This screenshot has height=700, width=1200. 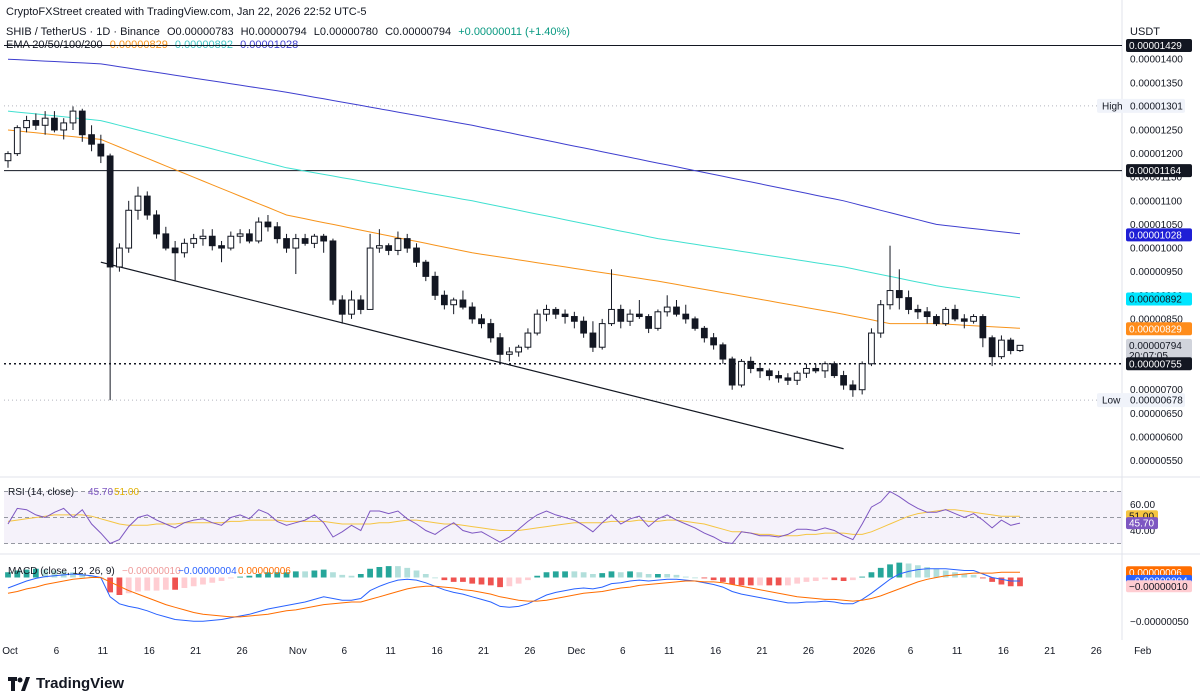 I want to click on high-tag: High, so click(x=1112, y=106).